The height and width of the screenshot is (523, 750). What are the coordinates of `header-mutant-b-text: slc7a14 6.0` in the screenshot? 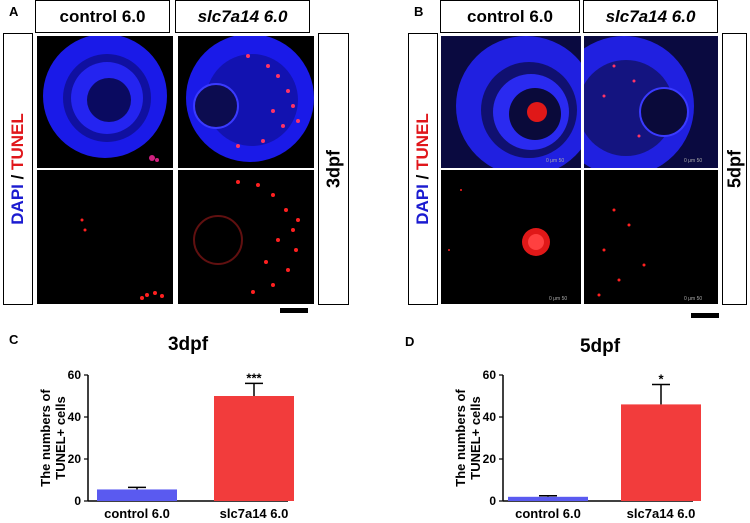 It's located at (650, 16).